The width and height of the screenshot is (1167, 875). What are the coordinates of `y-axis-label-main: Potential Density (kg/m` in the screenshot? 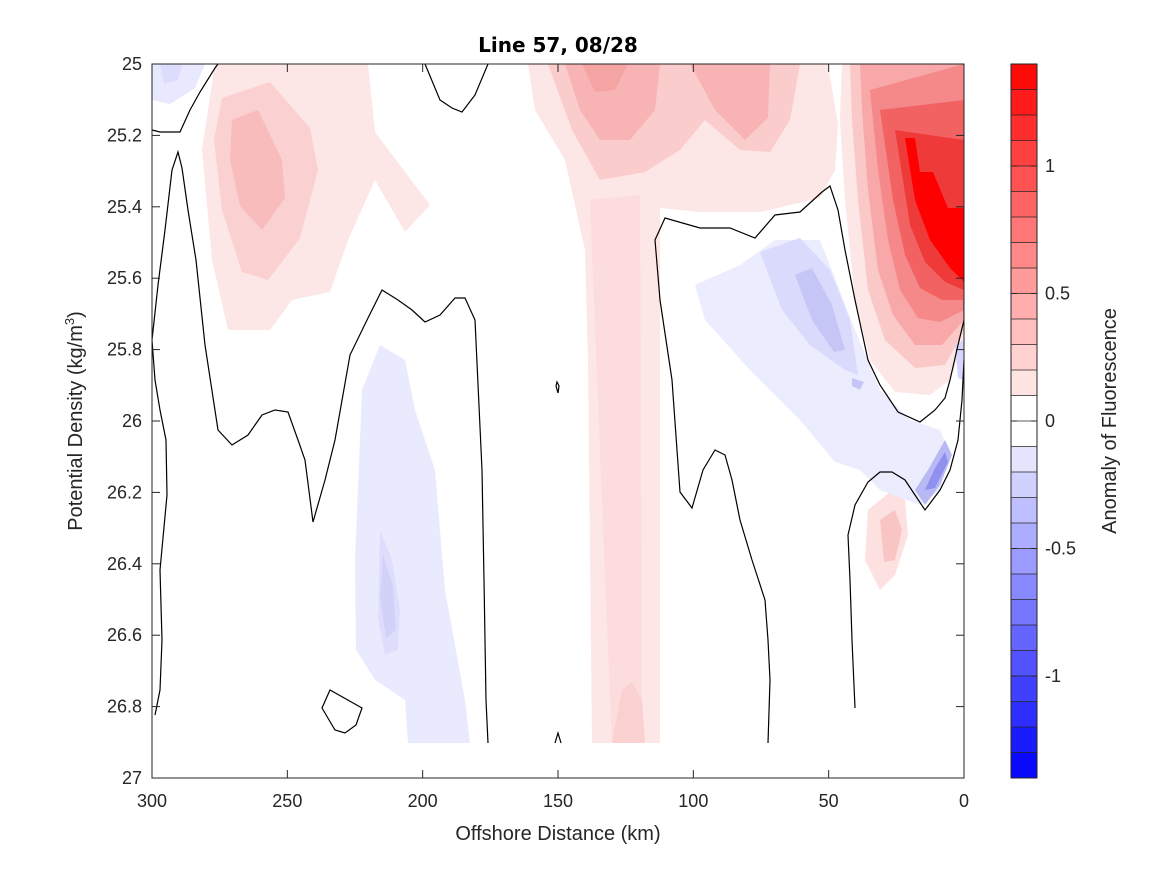 It's located at (76, 428).